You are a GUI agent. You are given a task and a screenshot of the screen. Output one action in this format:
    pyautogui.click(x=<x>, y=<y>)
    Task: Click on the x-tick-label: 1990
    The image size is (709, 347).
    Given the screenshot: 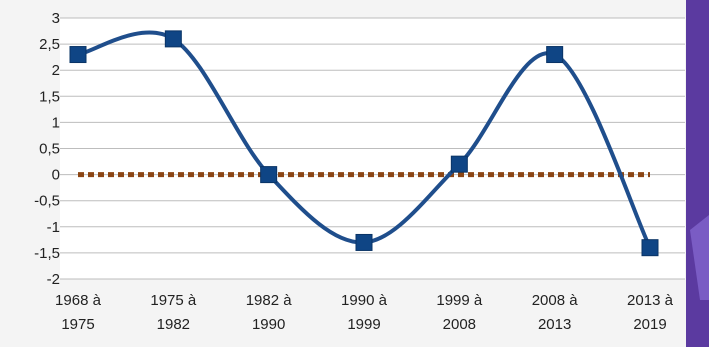 What is the action you would take?
    pyautogui.click(x=268, y=324)
    